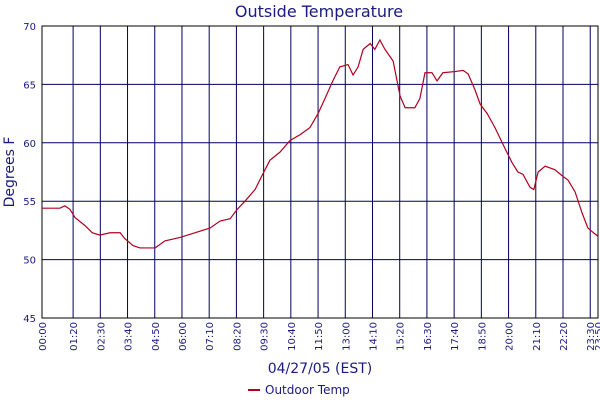 This screenshot has width=600, height=400. Describe the element at coordinates (183, 336) in the screenshot. I see `x-tick-label: 06:00` at that location.